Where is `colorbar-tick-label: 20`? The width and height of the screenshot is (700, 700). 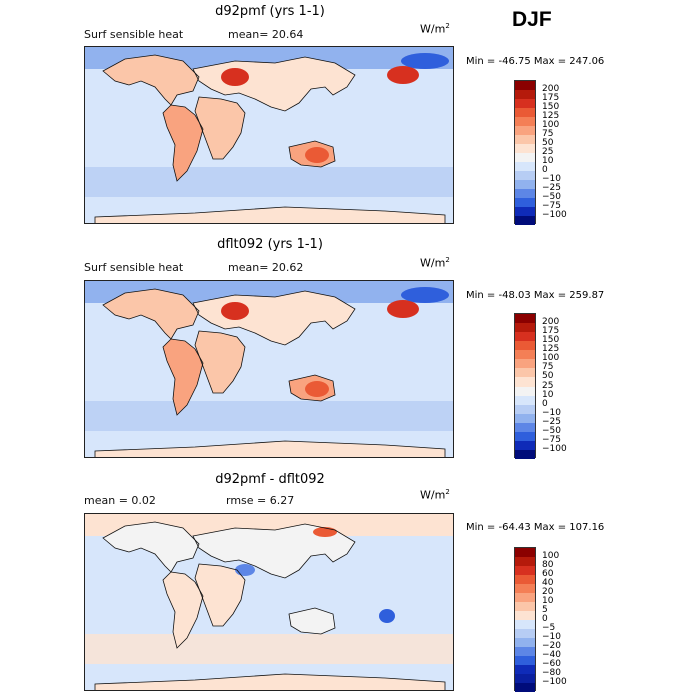 colorbar-tick-label: 20 is located at coordinates (548, 592).